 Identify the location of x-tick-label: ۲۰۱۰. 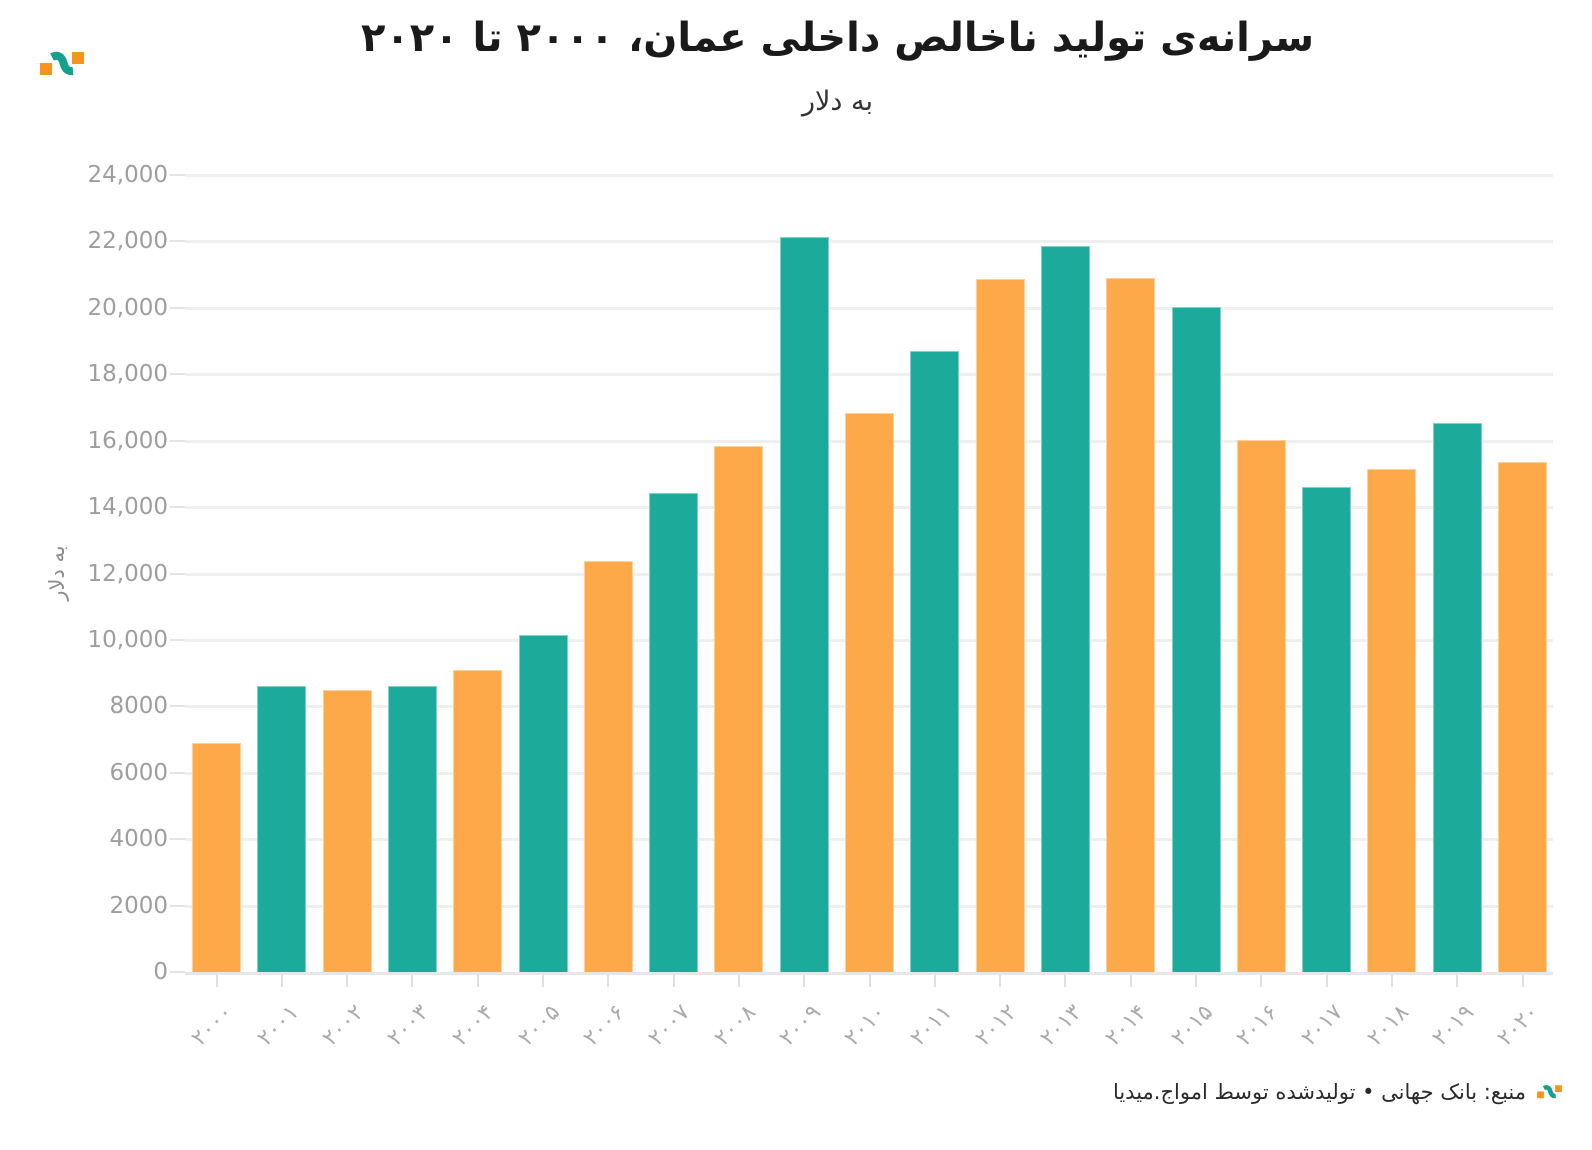
(866, 1026).